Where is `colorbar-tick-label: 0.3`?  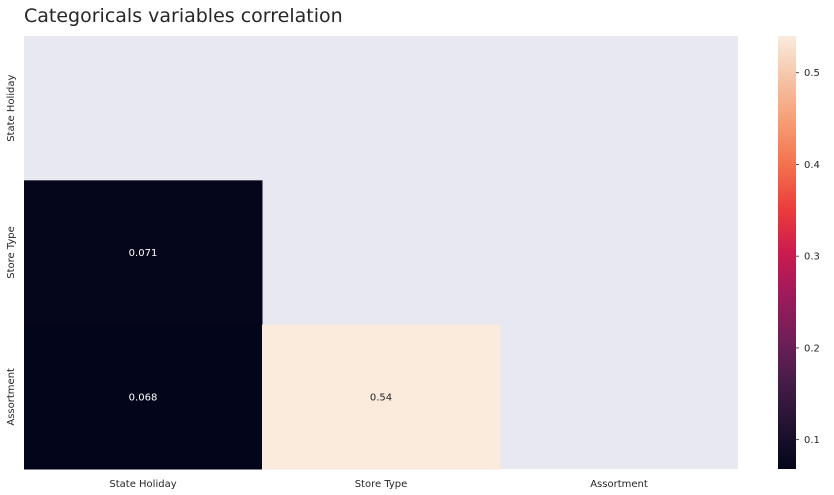 colorbar-tick-label: 0.3 is located at coordinates (812, 257).